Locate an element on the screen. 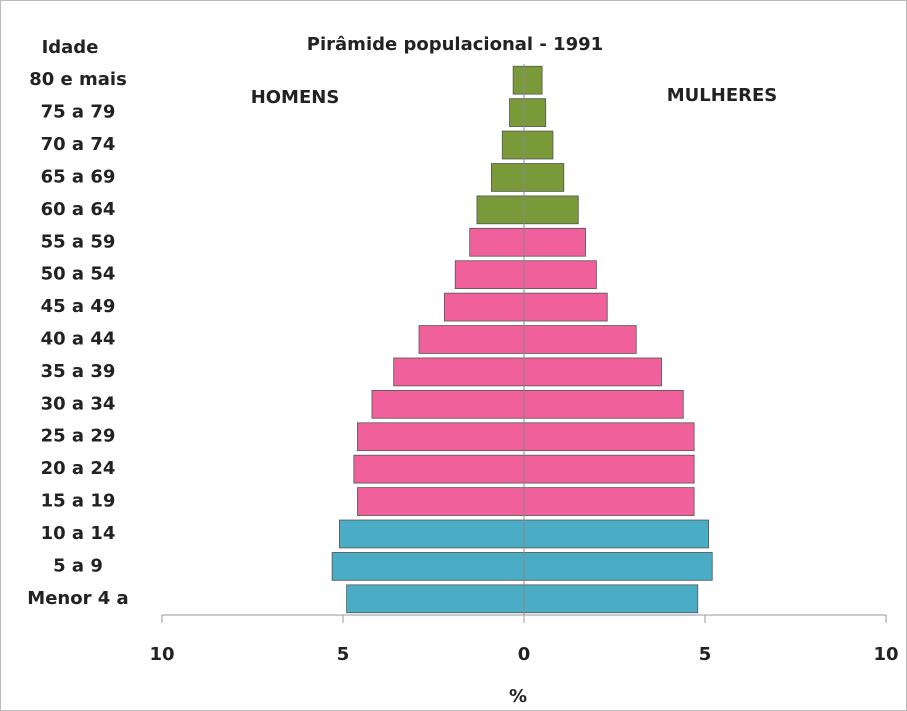 The width and height of the screenshot is (907, 711). y-tick-label: 45 a 49 is located at coordinates (78, 306).